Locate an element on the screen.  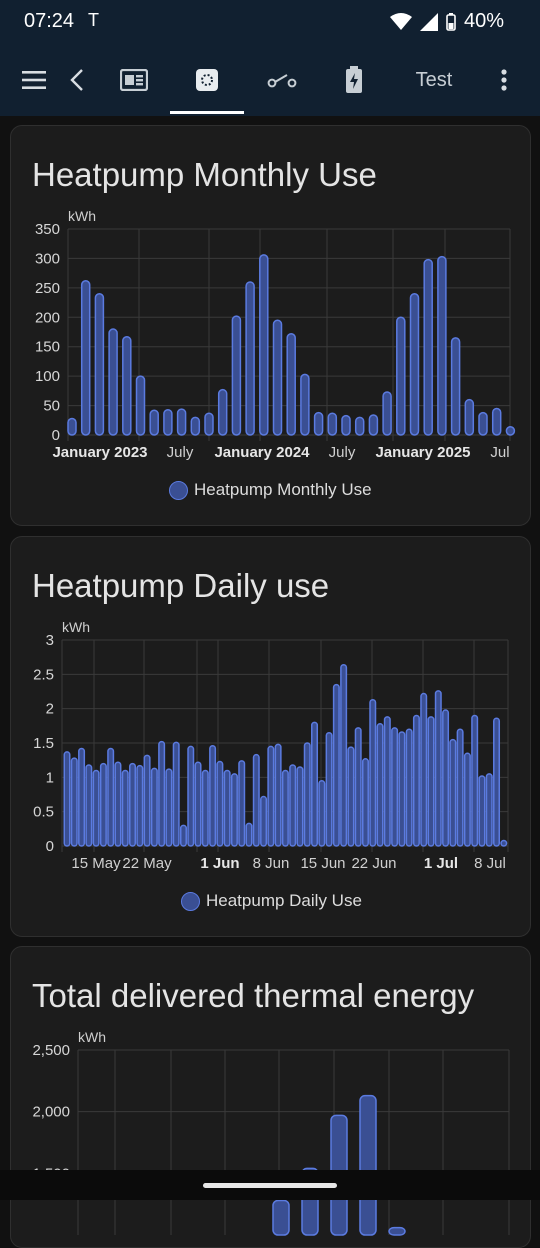
x-tick-label: January 2024 is located at coordinates (262, 452).